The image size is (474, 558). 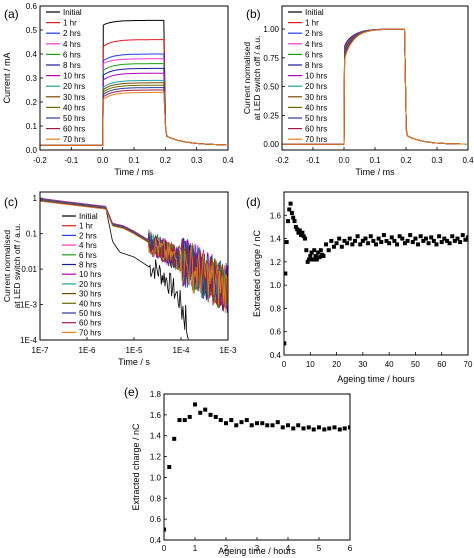 What do you see at coordinates (156, 436) in the screenshot?
I see `y-tick-label: 1.4` at bounding box center [156, 436].